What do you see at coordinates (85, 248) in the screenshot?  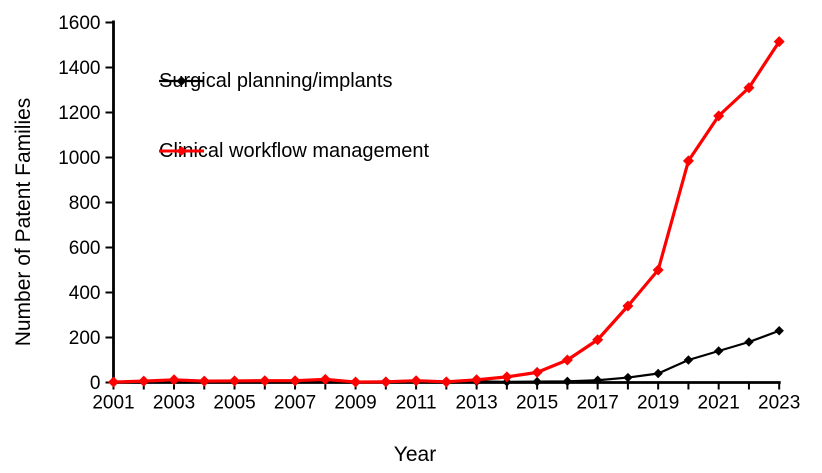 I see `y-tick-label: 600` at bounding box center [85, 248].